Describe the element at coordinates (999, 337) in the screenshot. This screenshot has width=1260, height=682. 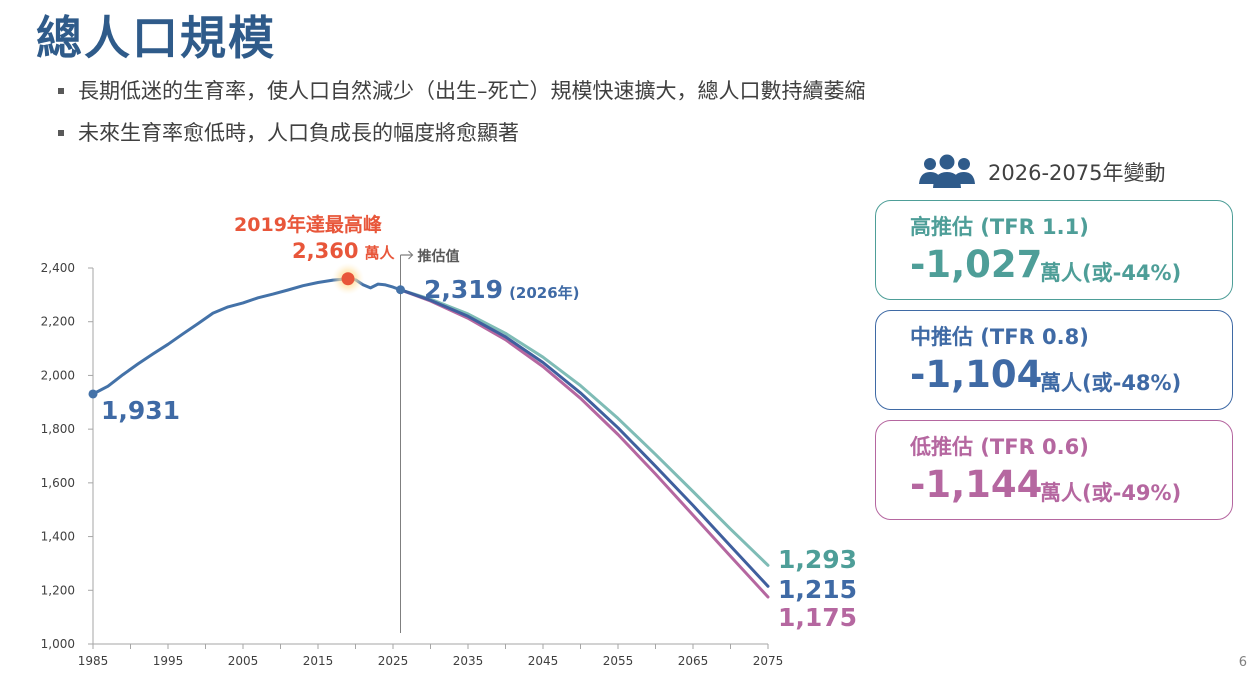
I see `card-label: 中推估 (TFR 0.8)` at that location.